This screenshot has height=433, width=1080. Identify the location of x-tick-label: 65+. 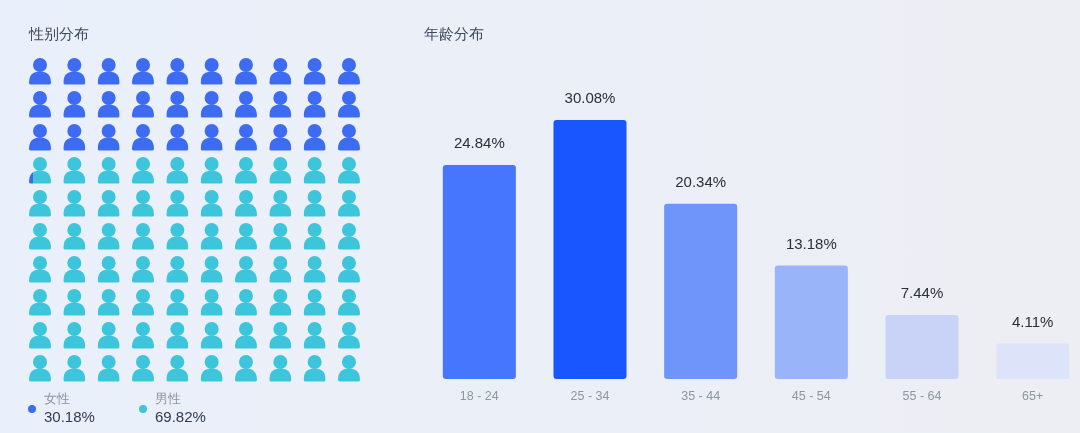
(1033, 396).